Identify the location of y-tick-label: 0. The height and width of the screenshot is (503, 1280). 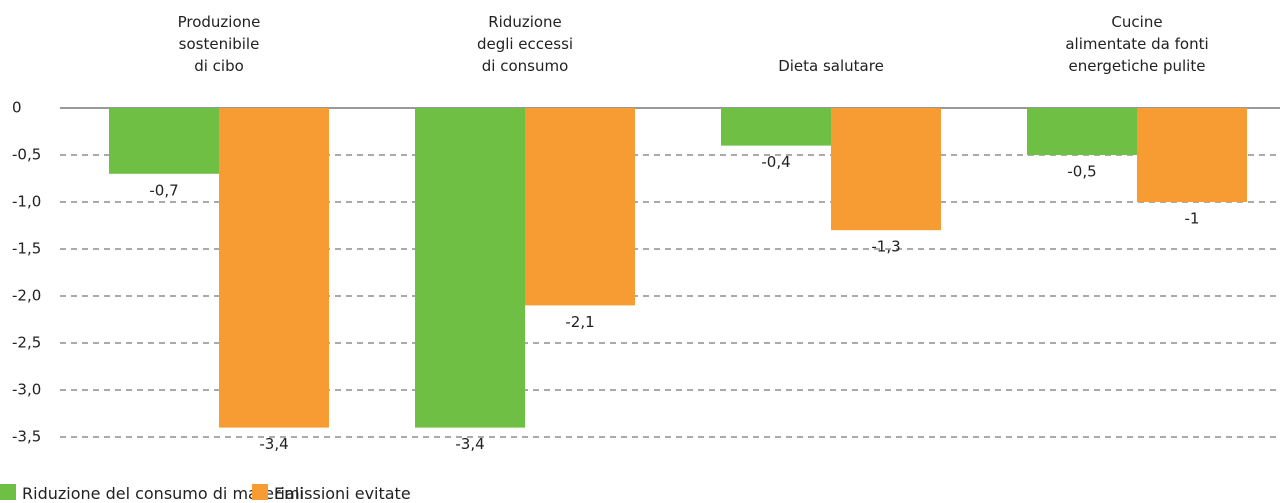
(17, 108).